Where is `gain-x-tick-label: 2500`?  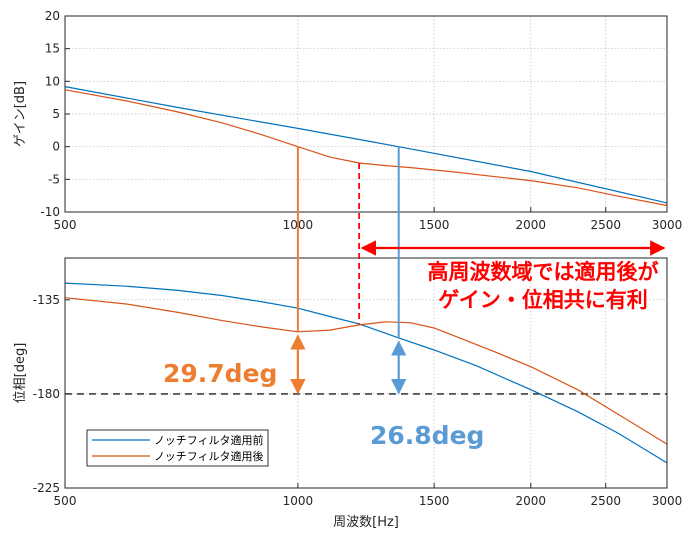 gain-x-tick-label: 2500 is located at coordinates (605, 225).